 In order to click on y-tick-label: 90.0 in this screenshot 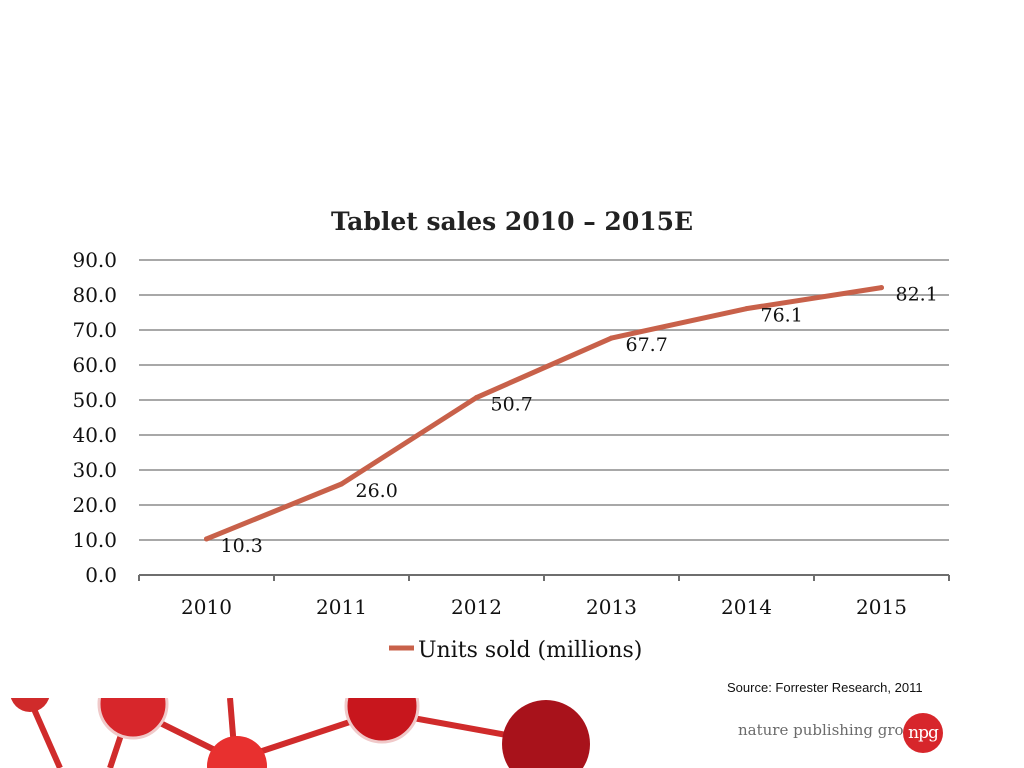, I will do `click(94, 260)`.